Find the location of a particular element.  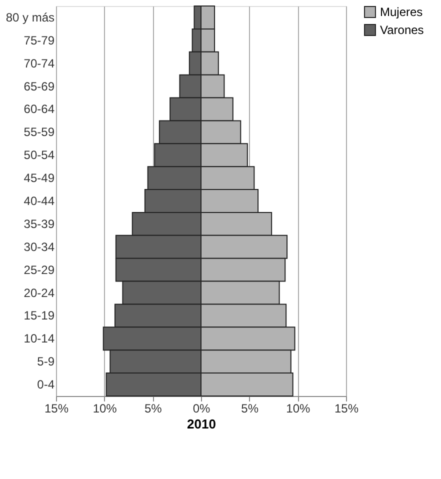

y-tick-label: 25-29 is located at coordinates (39, 269).